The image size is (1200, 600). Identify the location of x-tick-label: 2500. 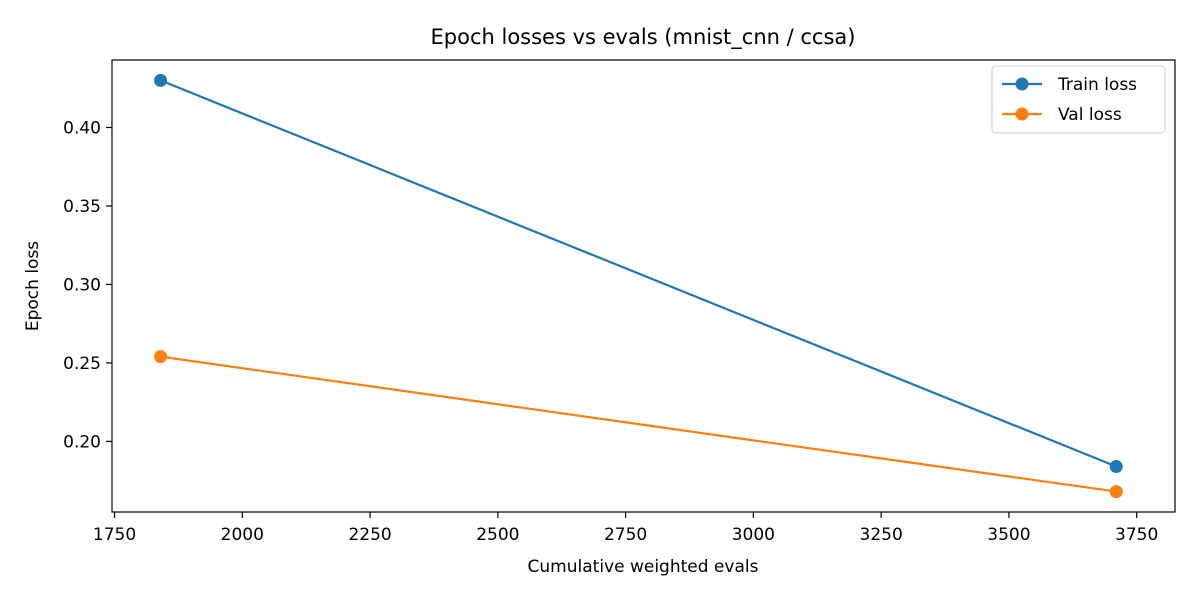
(497, 535).